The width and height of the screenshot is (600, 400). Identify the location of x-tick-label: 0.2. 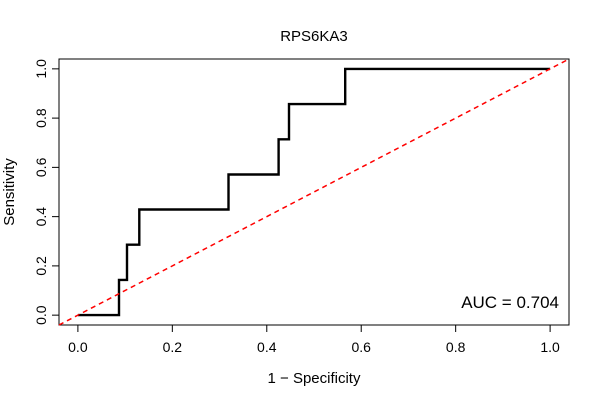
(173, 347).